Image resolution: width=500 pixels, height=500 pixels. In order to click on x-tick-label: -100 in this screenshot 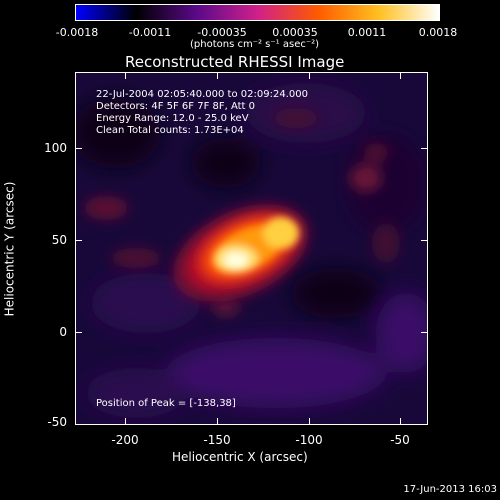, I will do `click(309, 440)`.